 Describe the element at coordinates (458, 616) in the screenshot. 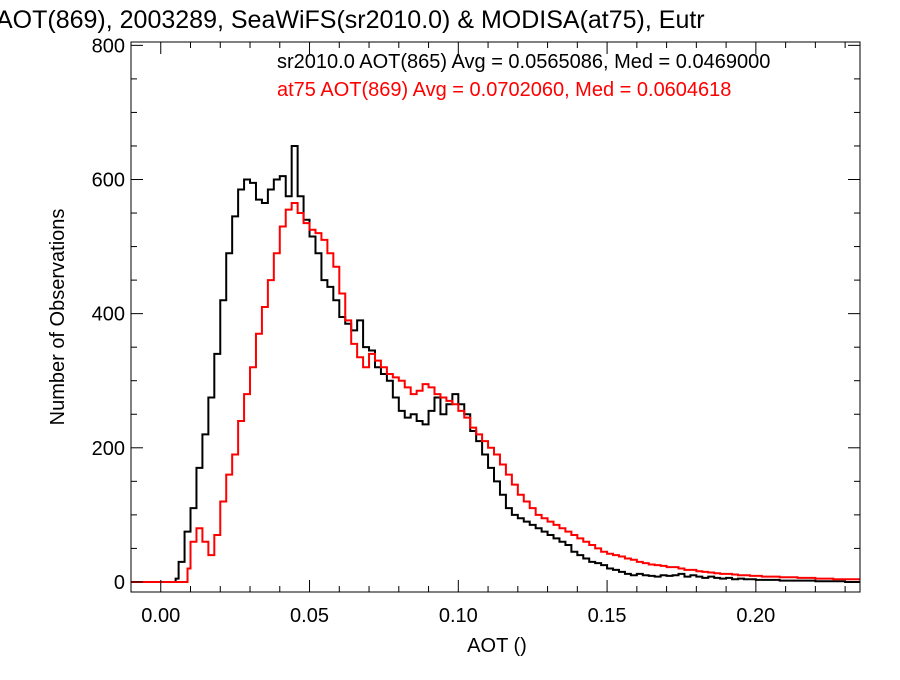

I see `x-tick-label: 0.10` at that location.